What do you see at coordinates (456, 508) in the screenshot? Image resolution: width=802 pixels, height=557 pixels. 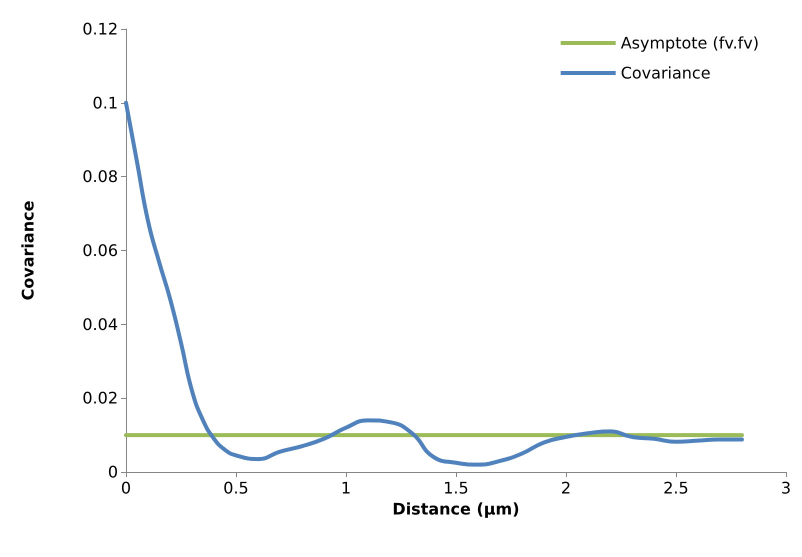 I see `x-axis-title: Distance (µm)` at bounding box center [456, 508].